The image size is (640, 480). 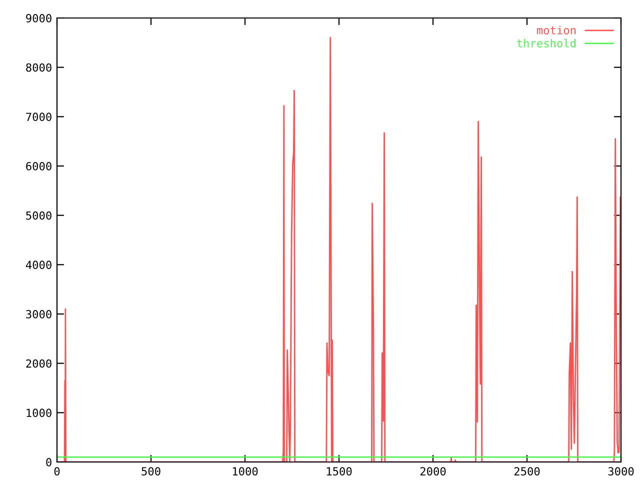 I want to click on y-tick-label: 2000, so click(x=39, y=363).